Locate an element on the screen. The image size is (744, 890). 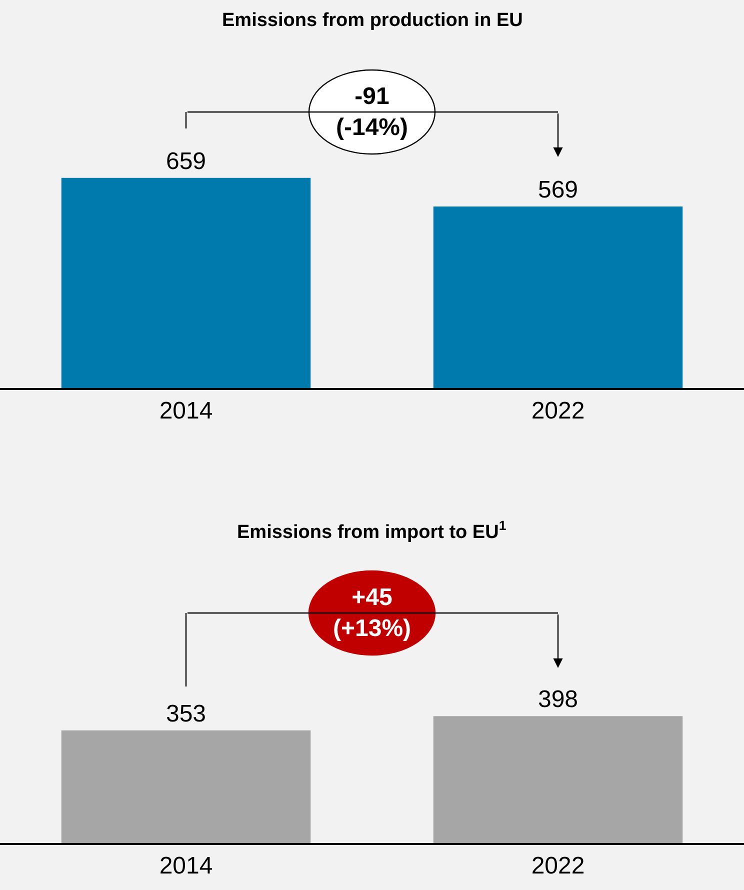
chart-title: Emissions from production in EU is located at coordinates (372, 20).